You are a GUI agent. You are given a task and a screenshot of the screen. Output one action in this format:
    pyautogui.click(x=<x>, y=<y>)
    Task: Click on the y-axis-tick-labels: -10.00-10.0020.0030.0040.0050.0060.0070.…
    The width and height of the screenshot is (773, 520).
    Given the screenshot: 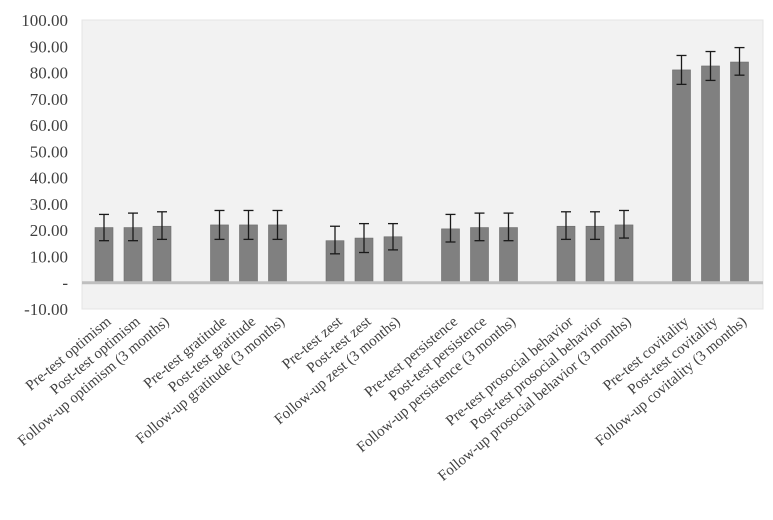 What is the action you would take?
    pyautogui.click(x=44, y=165)
    